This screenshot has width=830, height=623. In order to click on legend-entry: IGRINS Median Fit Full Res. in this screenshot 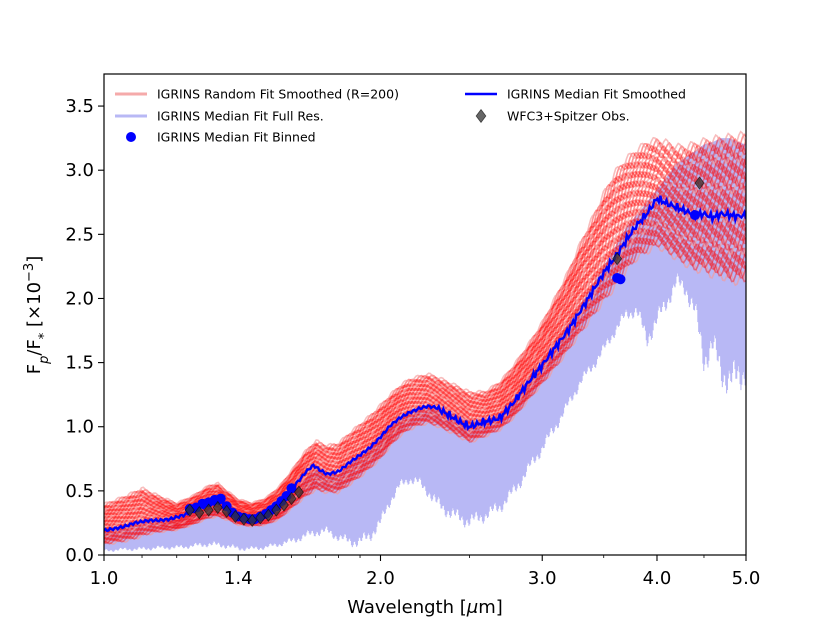, I will do `click(219, 116)`.